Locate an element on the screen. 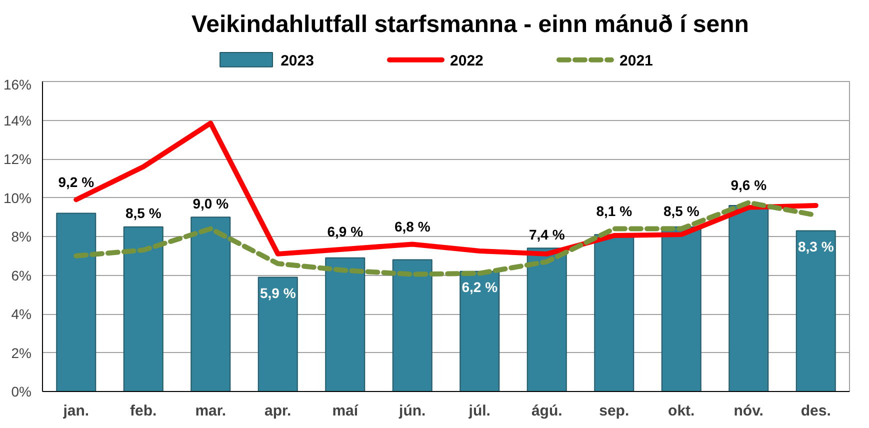  legend-label: 2023 is located at coordinates (297, 61).